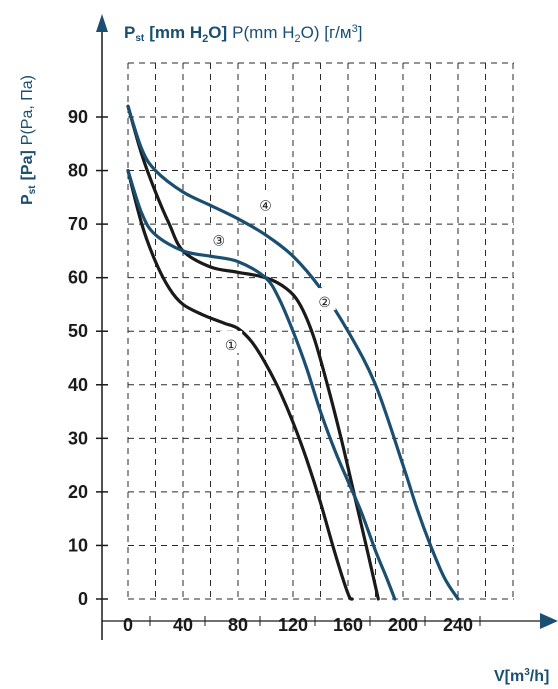 Image resolution: width=558 pixels, height=689 pixels. What do you see at coordinates (28, 140) in the screenshot?
I see `y-axis-title-side: Pst[Pa]P(Pa, Па)` at bounding box center [28, 140].